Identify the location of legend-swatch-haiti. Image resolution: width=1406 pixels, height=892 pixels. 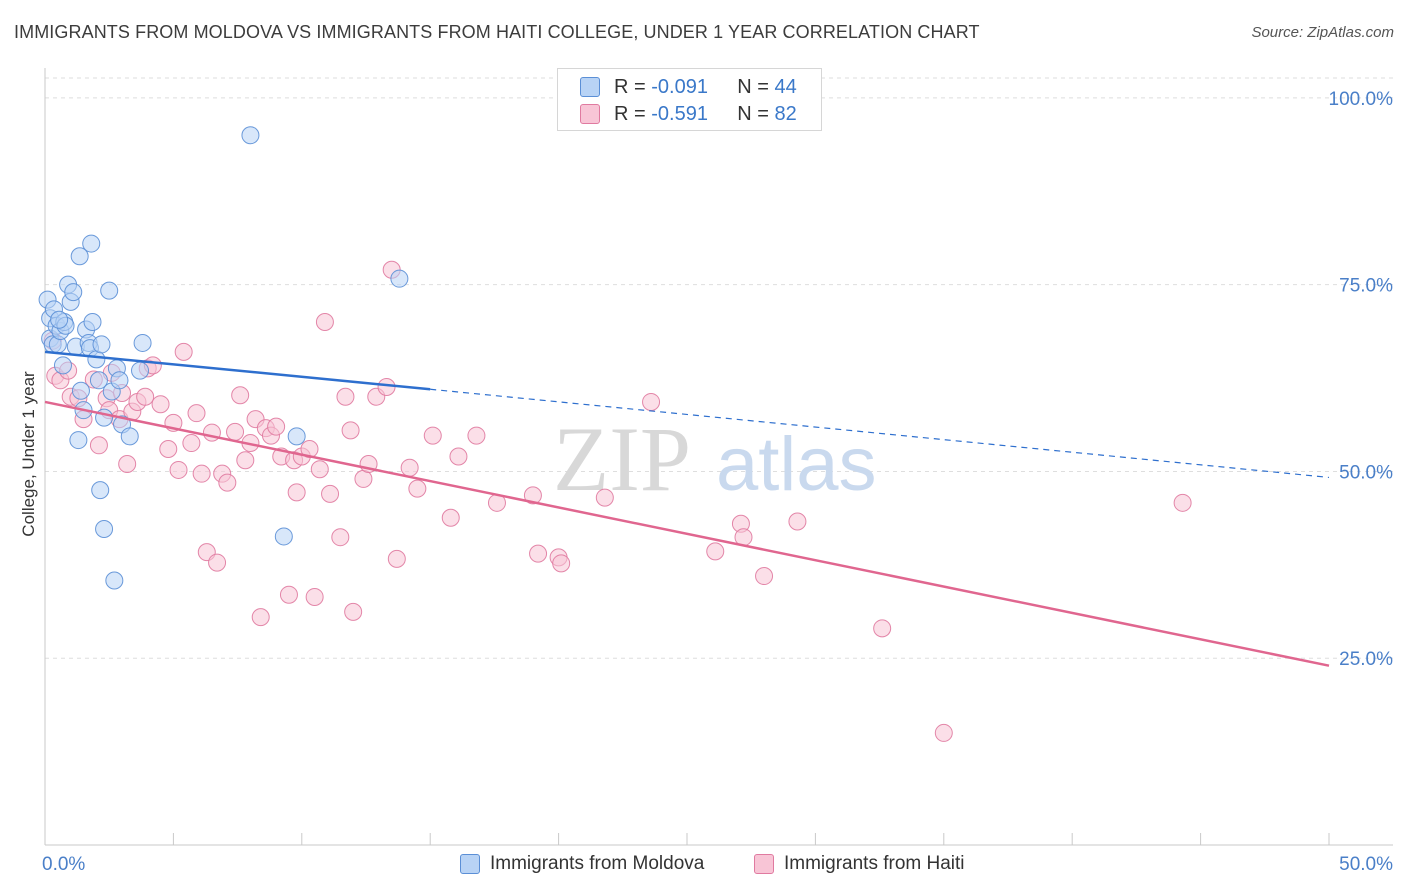
(590, 114).